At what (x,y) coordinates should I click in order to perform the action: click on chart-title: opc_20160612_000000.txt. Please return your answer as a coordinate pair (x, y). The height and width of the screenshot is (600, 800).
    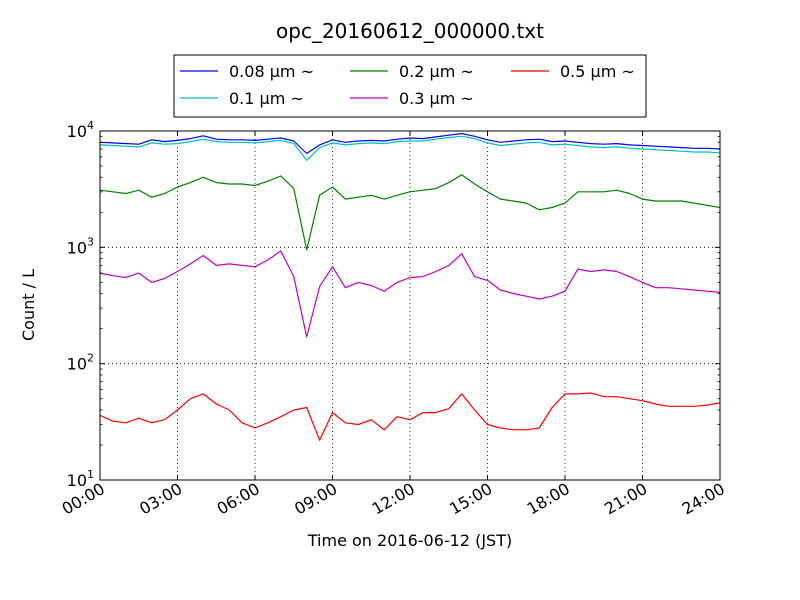
    Looking at the image, I should click on (410, 31).